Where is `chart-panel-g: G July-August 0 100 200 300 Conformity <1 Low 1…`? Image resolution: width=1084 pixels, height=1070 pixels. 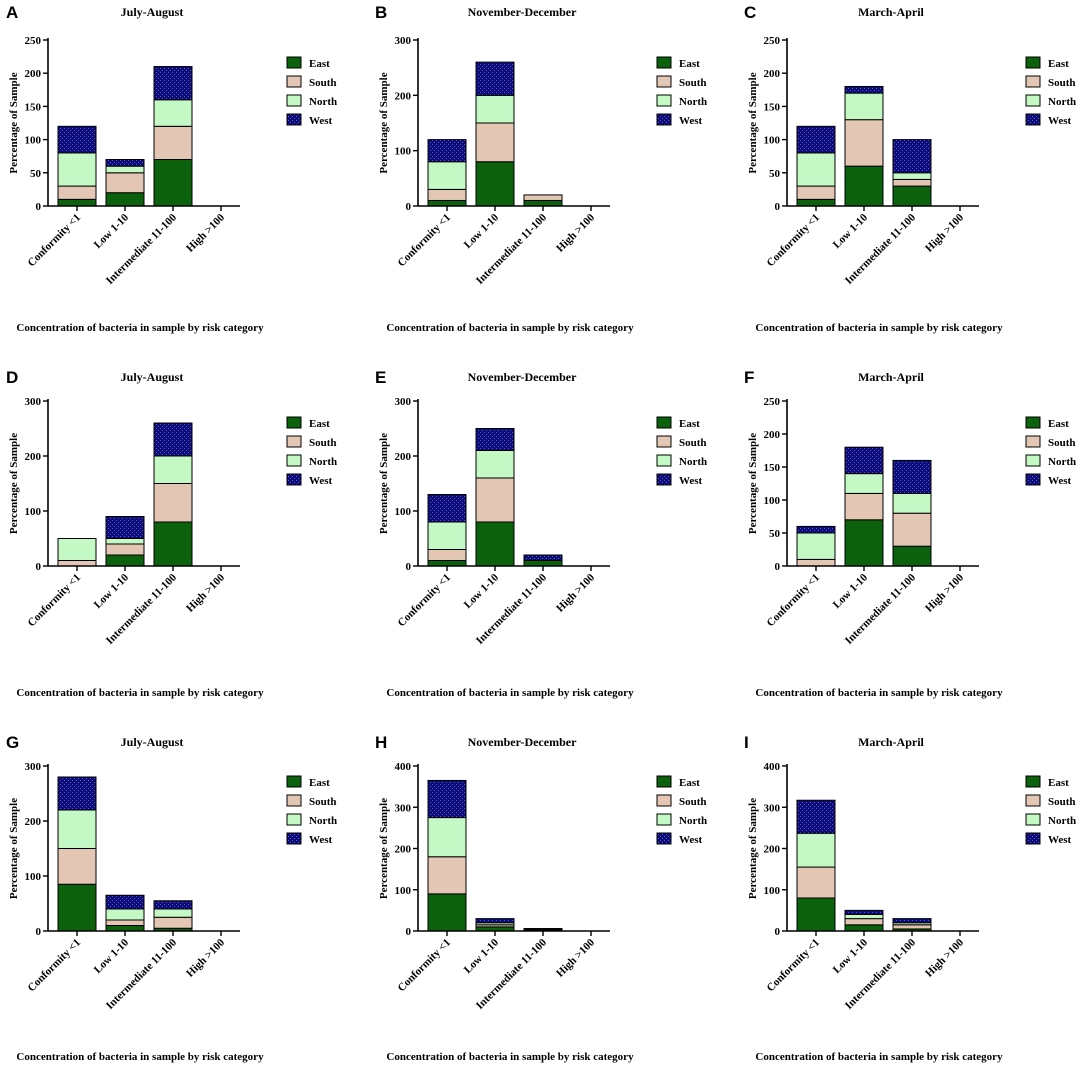
chart-panel-g: G July-August 0 100 200 300 Conformity <1 Low 1… is located at coordinates (171, 898).